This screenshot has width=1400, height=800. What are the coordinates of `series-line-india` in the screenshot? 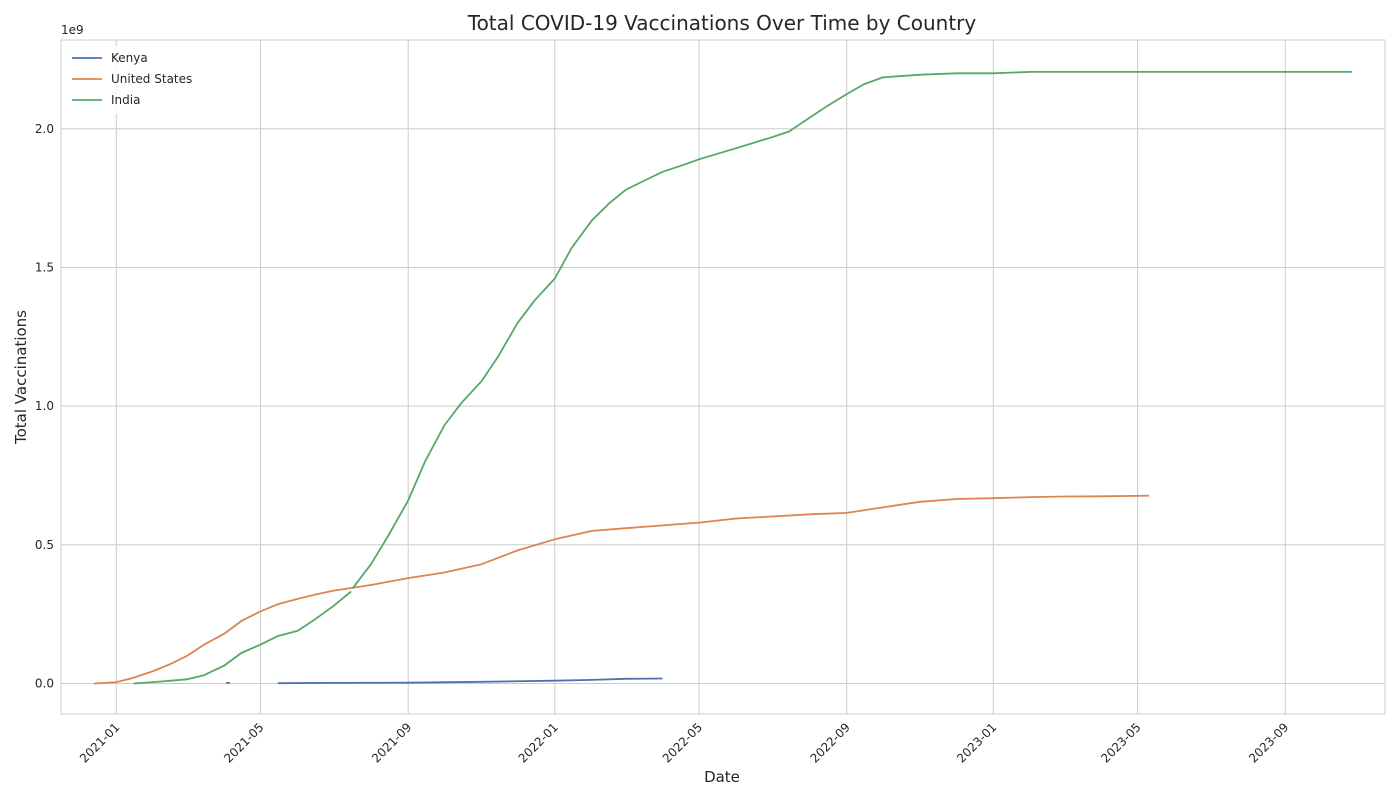 It's located at (242, 638).